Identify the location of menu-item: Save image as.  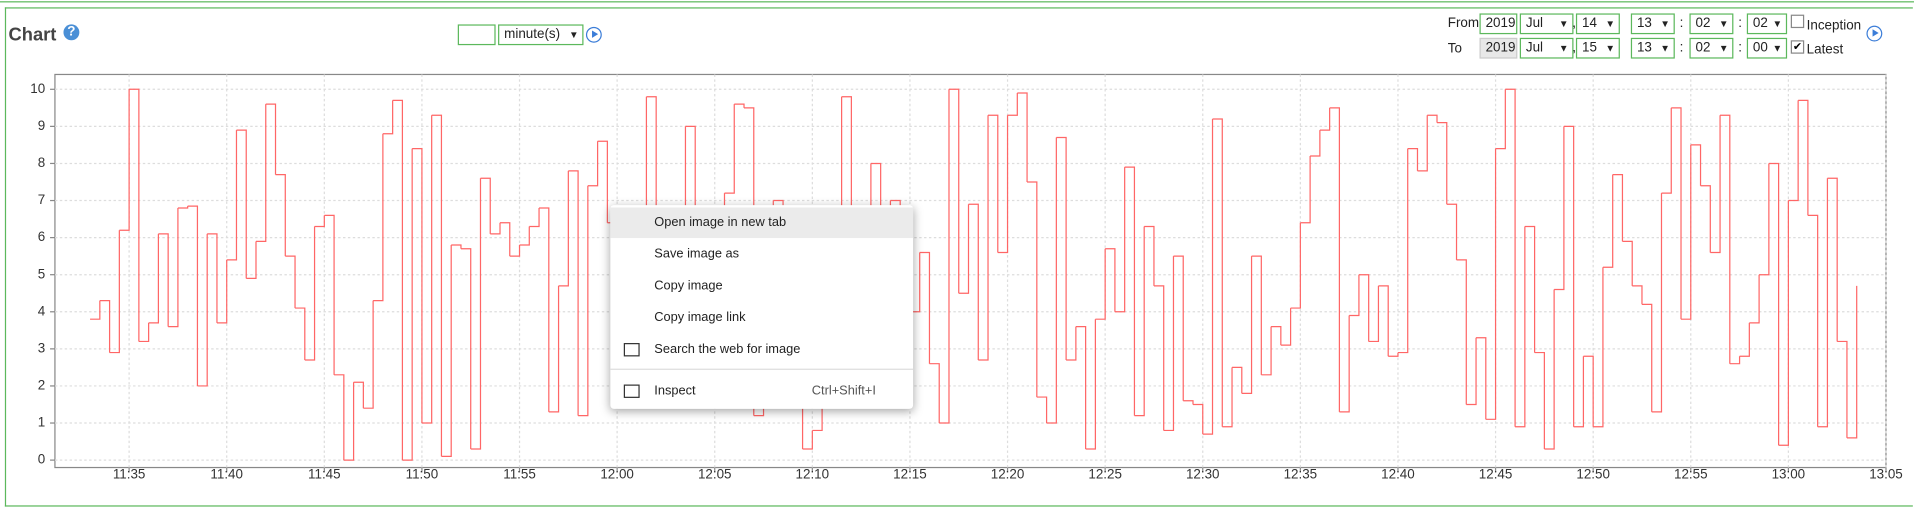
(761, 254).